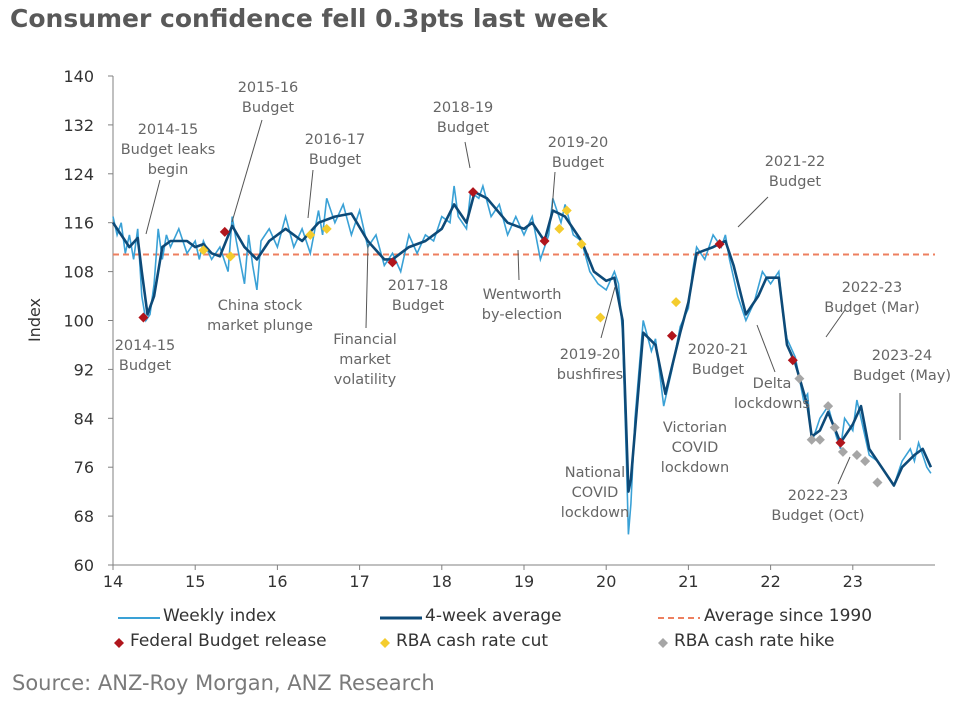 The image size is (975, 710). Describe the element at coordinates (818, 506) in the screenshot. I see `annotation-2022-23-oct: 2022-23 Budget (Oct)` at that location.